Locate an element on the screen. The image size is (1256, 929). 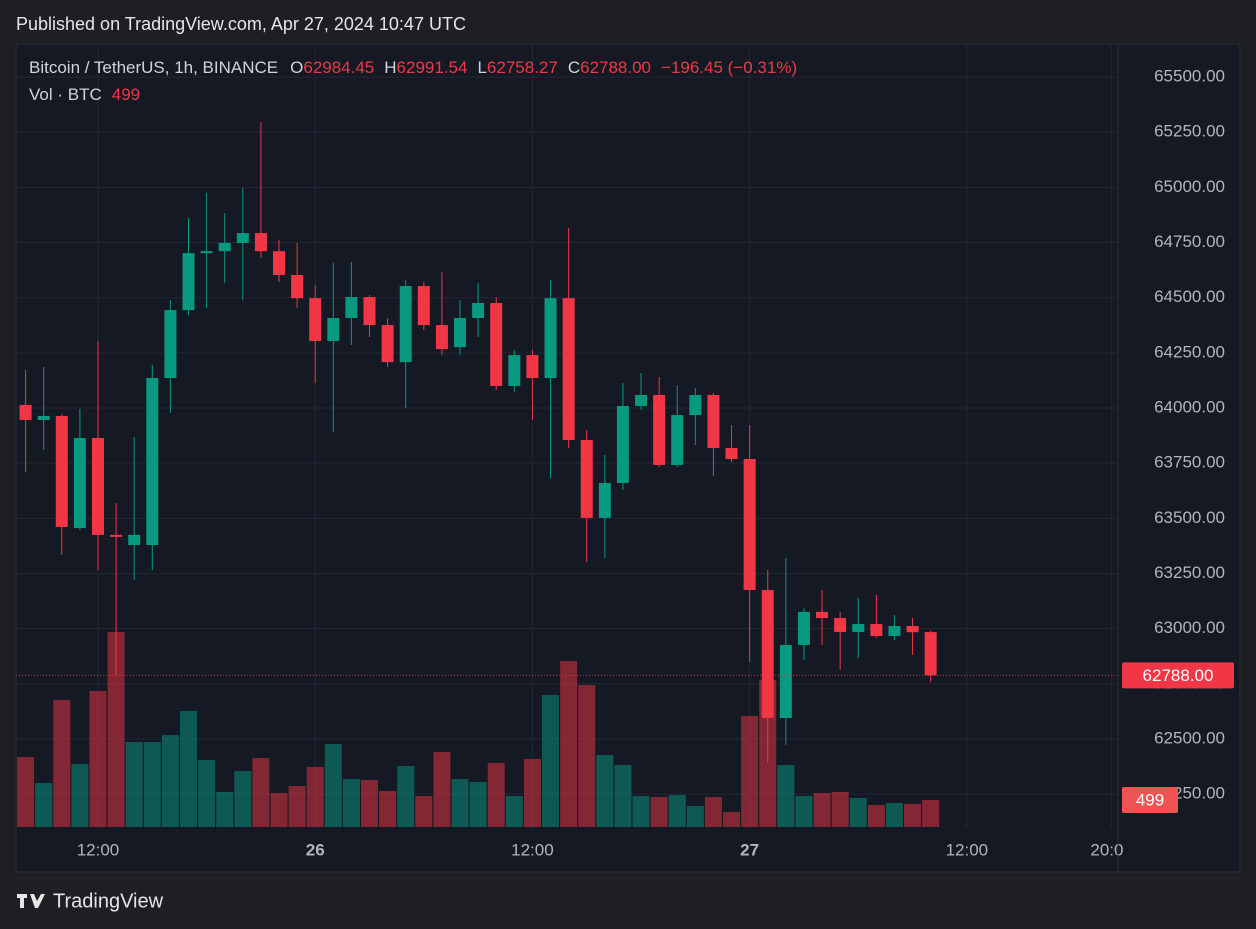
legend-key: O is located at coordinates (296, 67).